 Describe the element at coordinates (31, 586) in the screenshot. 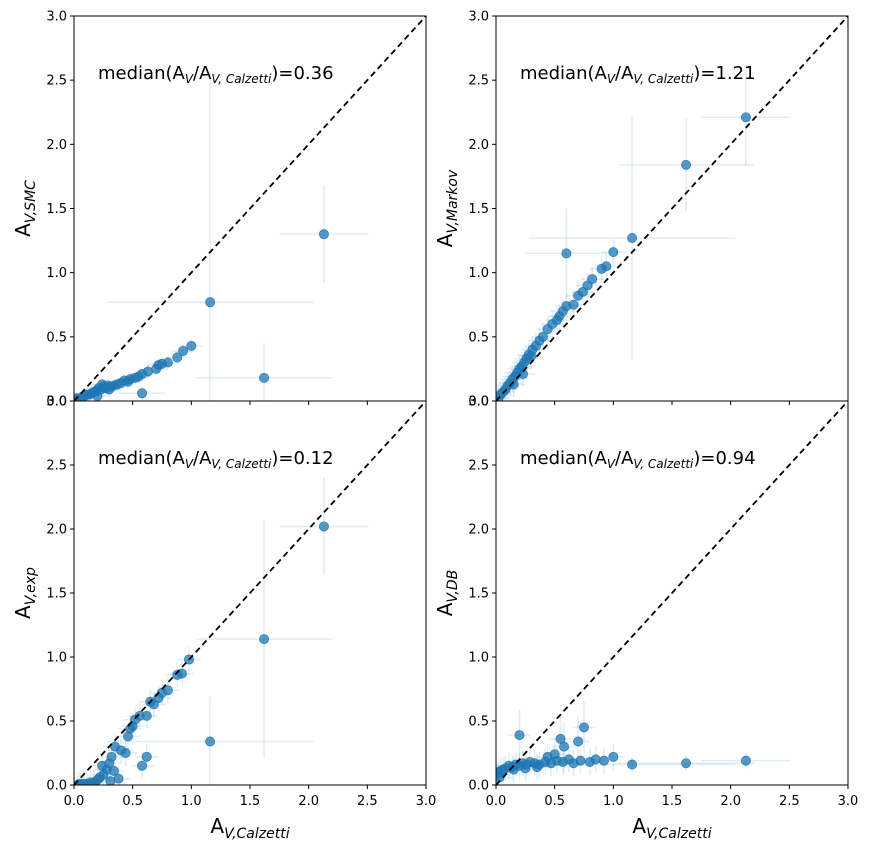

I see `y-axis-label-sub: V,exp` at that location.